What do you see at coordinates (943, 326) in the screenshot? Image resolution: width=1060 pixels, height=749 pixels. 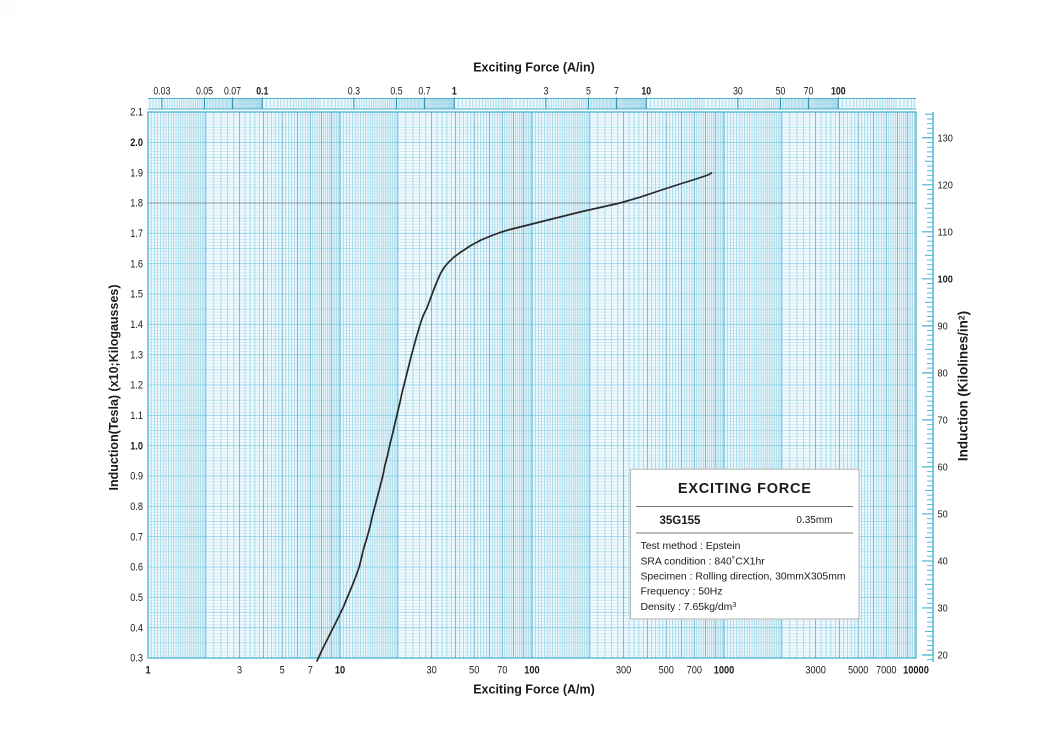 I see `svg-text: 90` at bounding box center [943, 326].